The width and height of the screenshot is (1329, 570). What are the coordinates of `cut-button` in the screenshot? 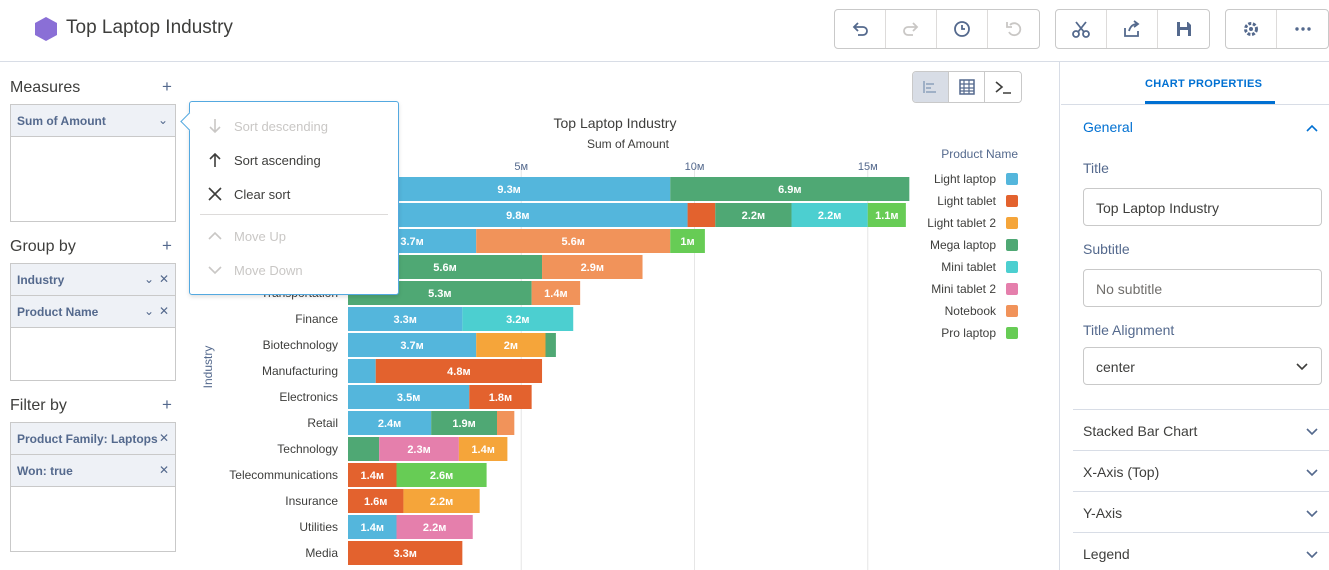 It's located at (1081, 29).